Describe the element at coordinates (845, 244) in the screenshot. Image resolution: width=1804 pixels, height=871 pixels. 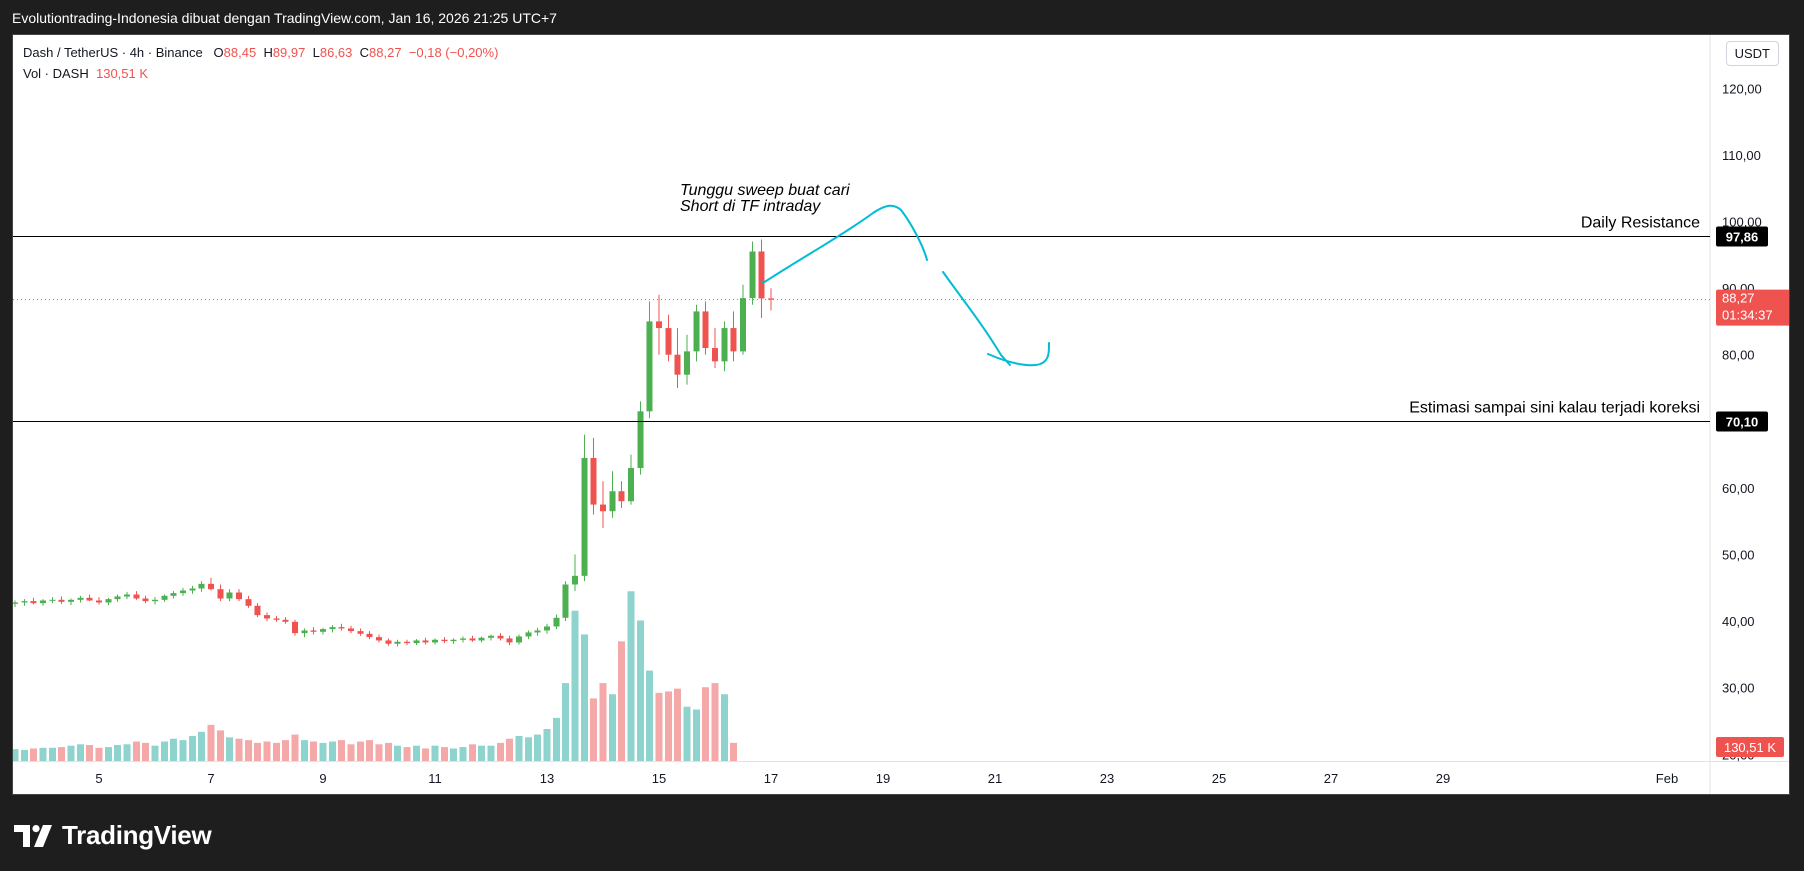
I see `projection-path-up` at that location.